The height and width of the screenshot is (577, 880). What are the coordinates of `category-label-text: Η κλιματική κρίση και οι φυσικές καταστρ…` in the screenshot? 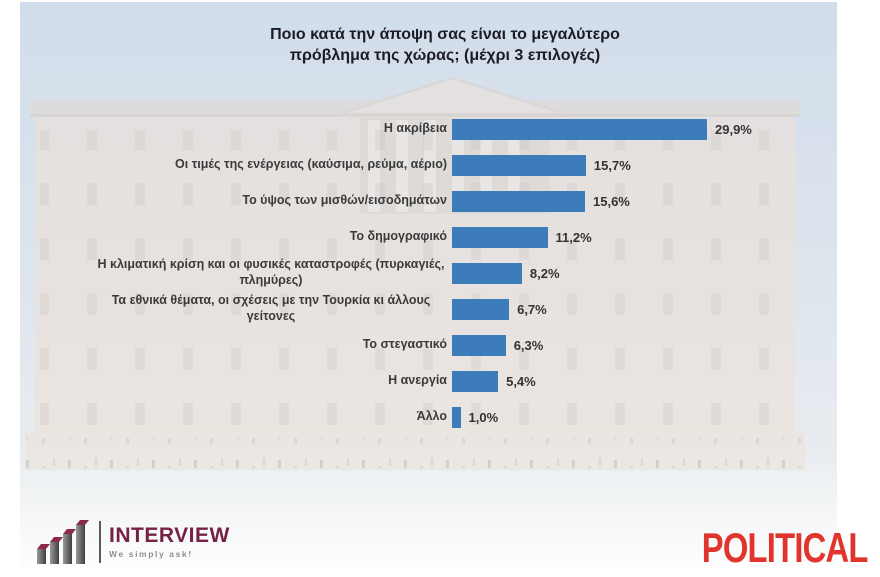 It's located at (271, 272).